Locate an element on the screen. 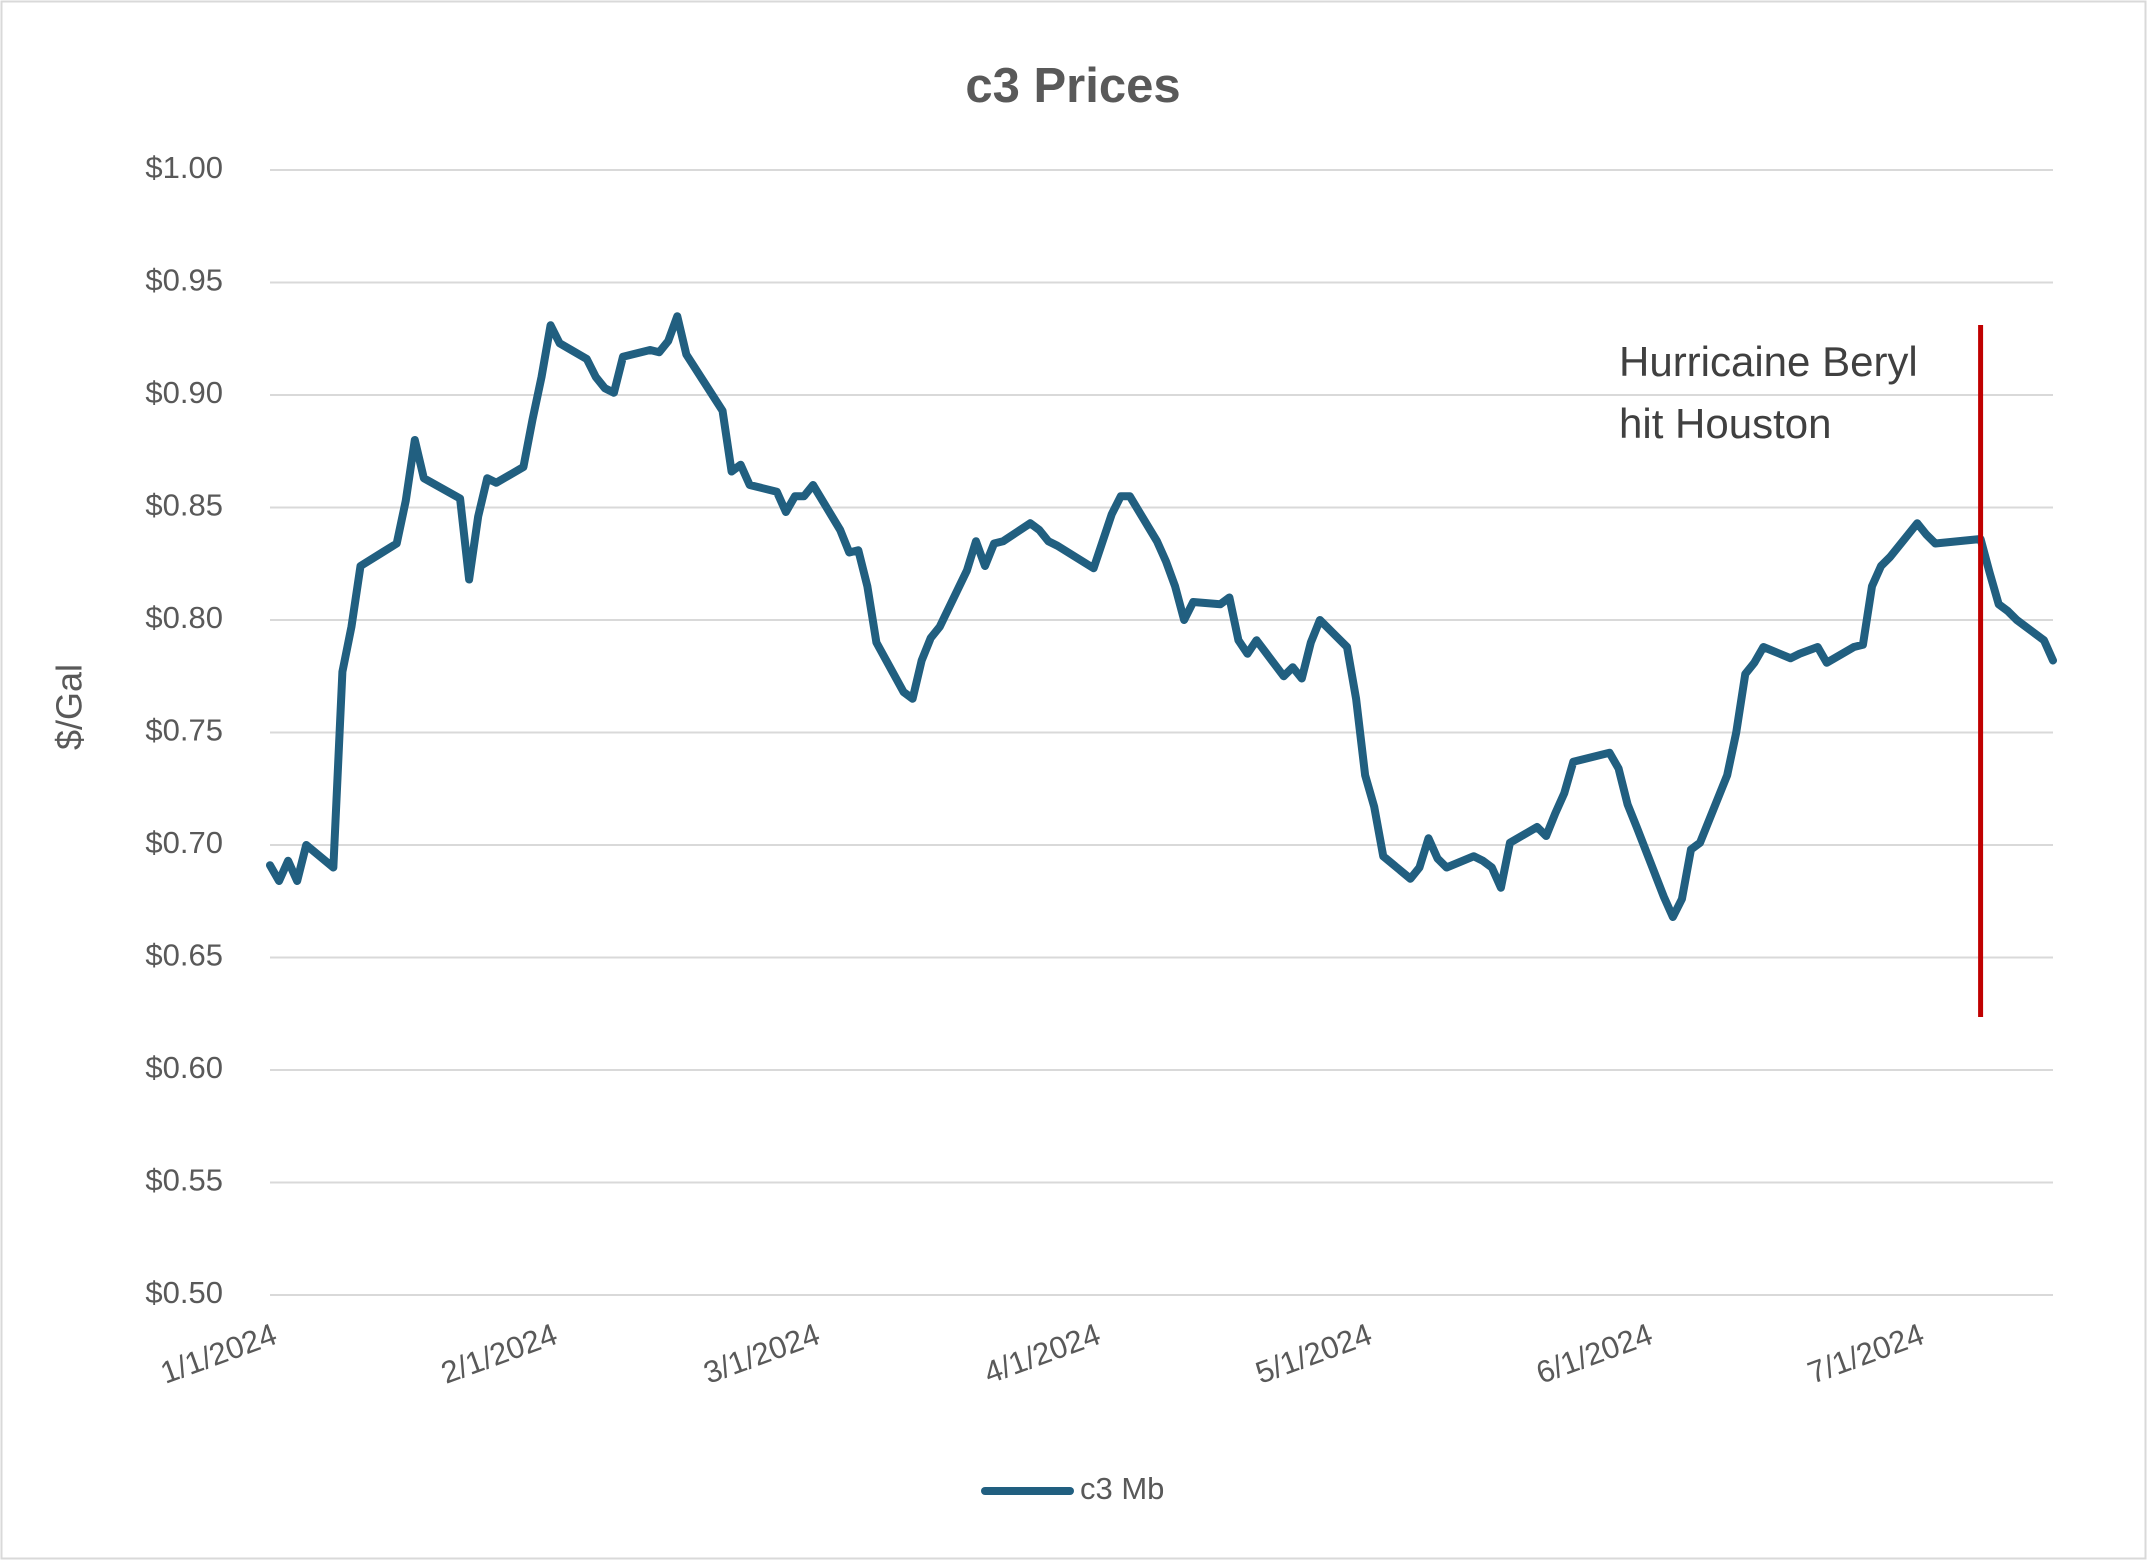 The image size is (2147, 1560). y-tick-label: $0.50 is located at coordinates (184, 1292).